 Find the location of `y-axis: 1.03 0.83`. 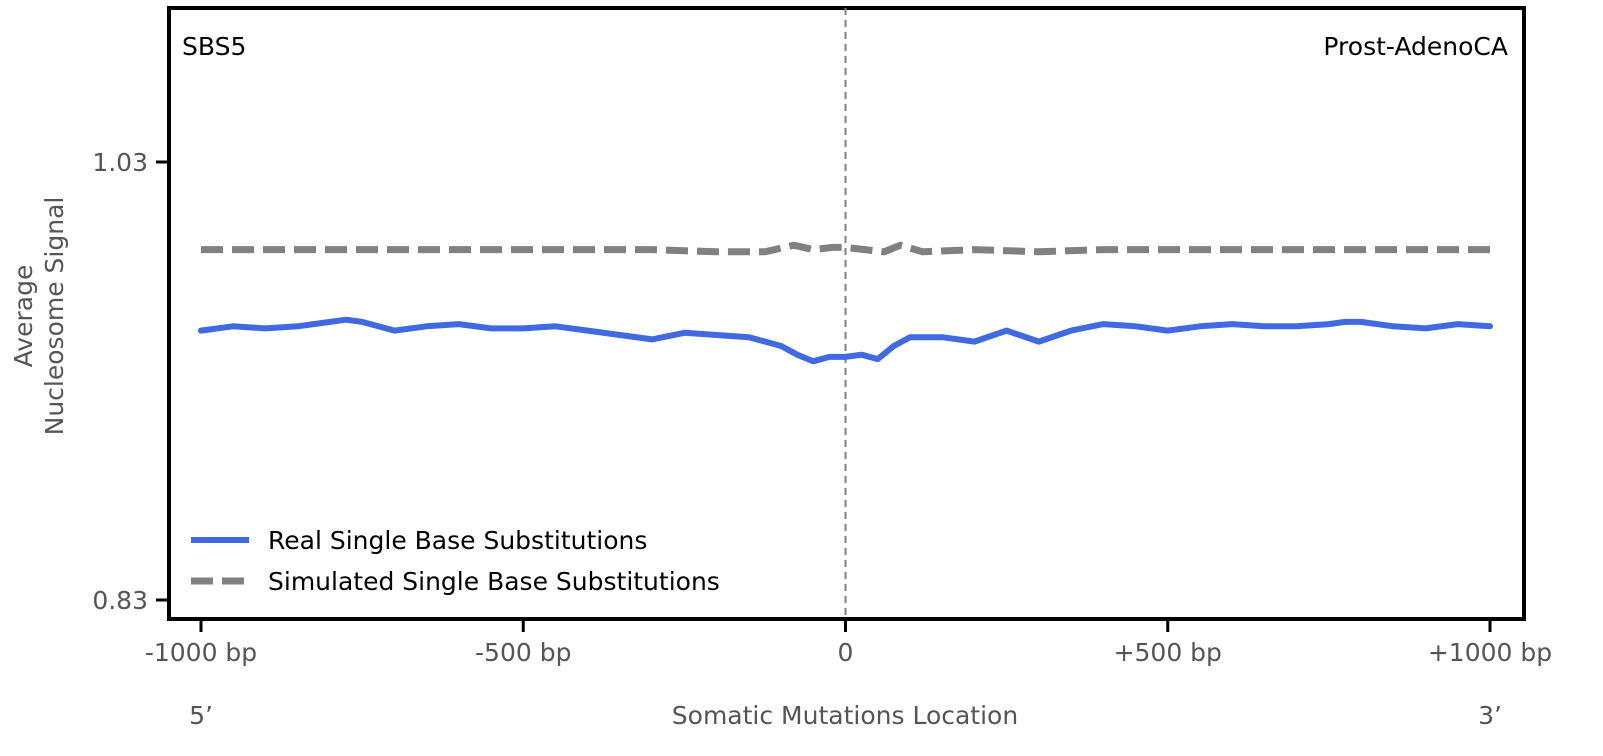

y-axis: 1.03 0.83 is located at coordinates (130, 381).